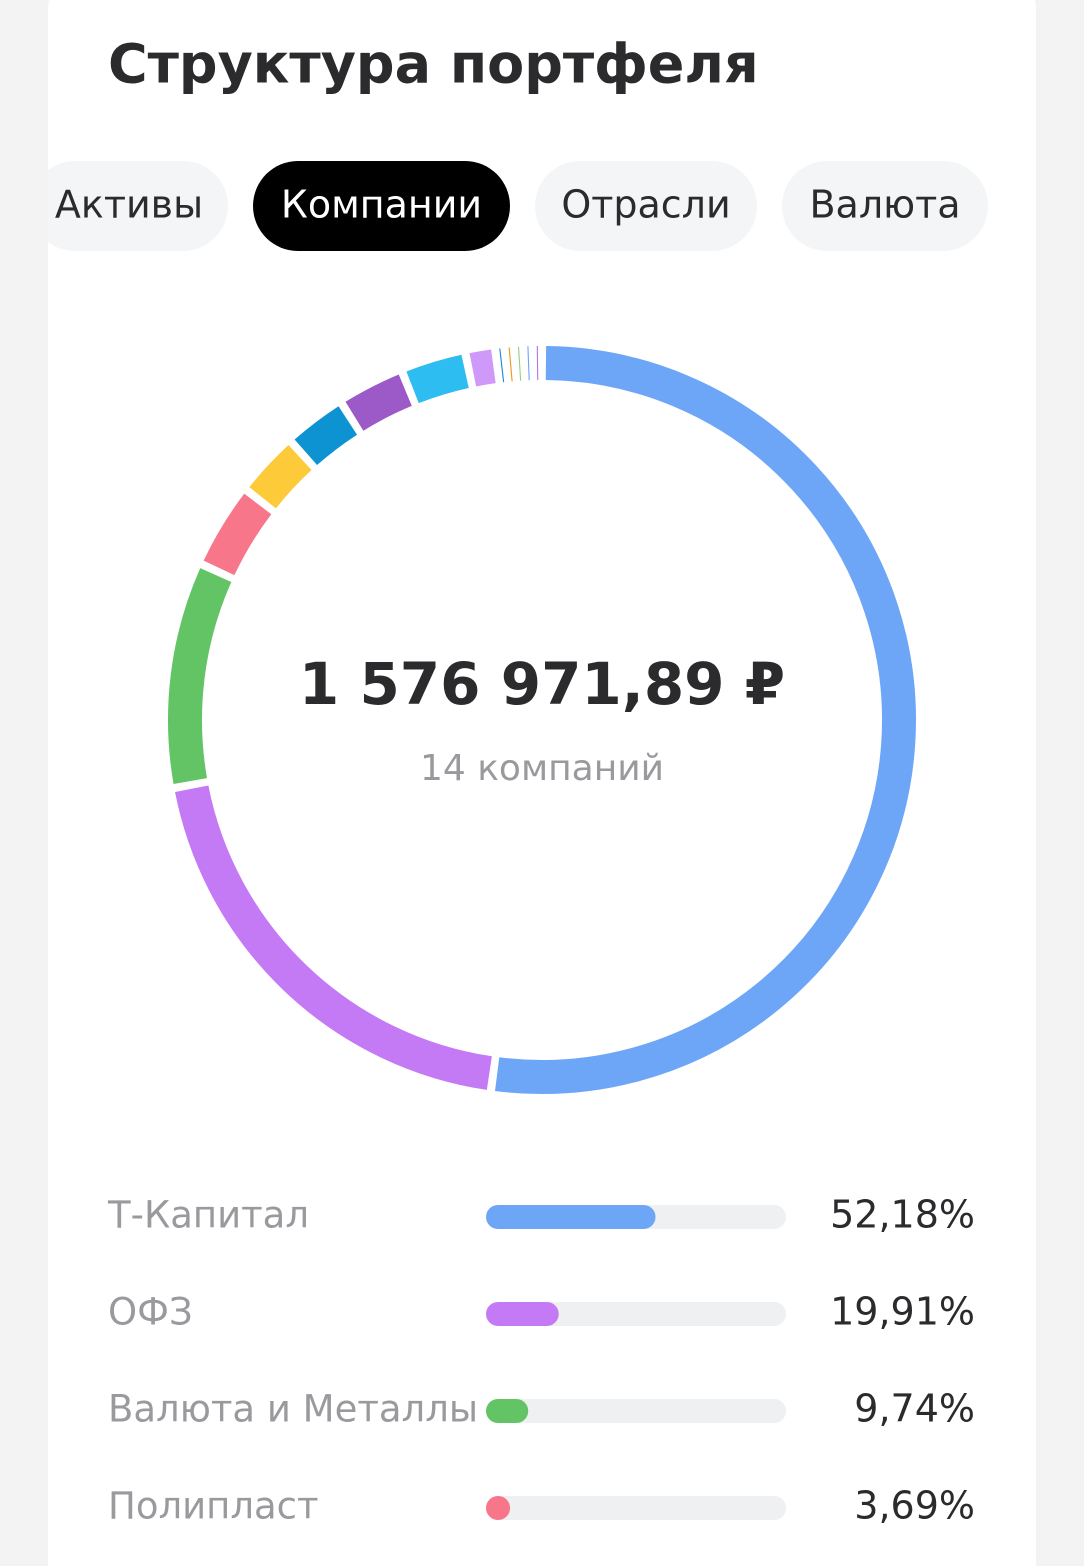 Image resolution: width=1084 pixels, height=1566 pixels. Describe the element at coordinates (213, 1506) in the screenshot. I see `legend-name: Полипласт` at that location.